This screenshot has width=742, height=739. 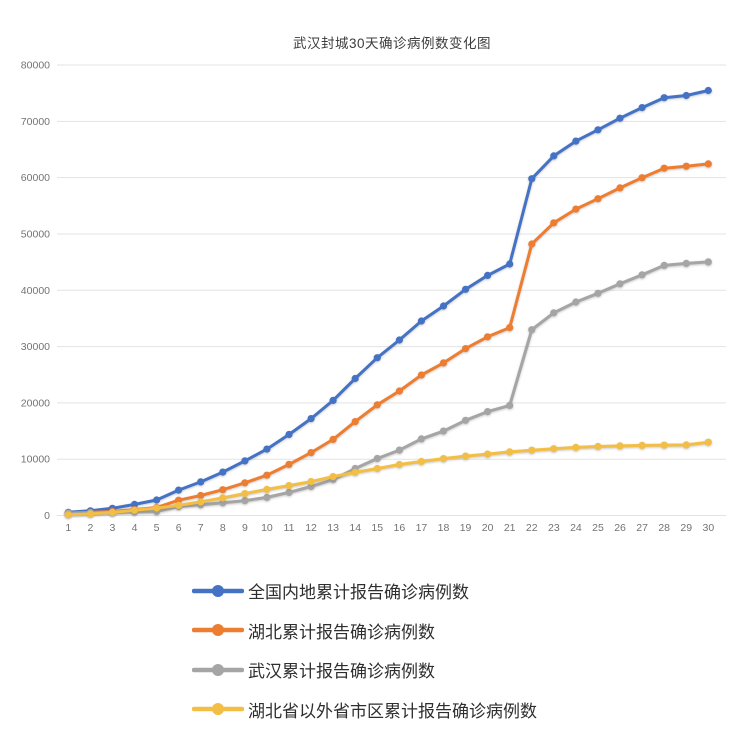 I want to click on legend-item: 湖北省以外省市区累计报告确诊病例数, so click(x=364, y=710).